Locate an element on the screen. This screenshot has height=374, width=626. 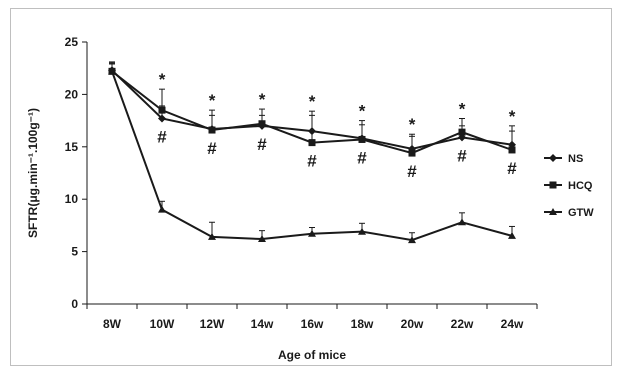
y-axis-label: SFTR(μg.min⁻¹.100g⁻¹) is located at coordinates (33, 173).